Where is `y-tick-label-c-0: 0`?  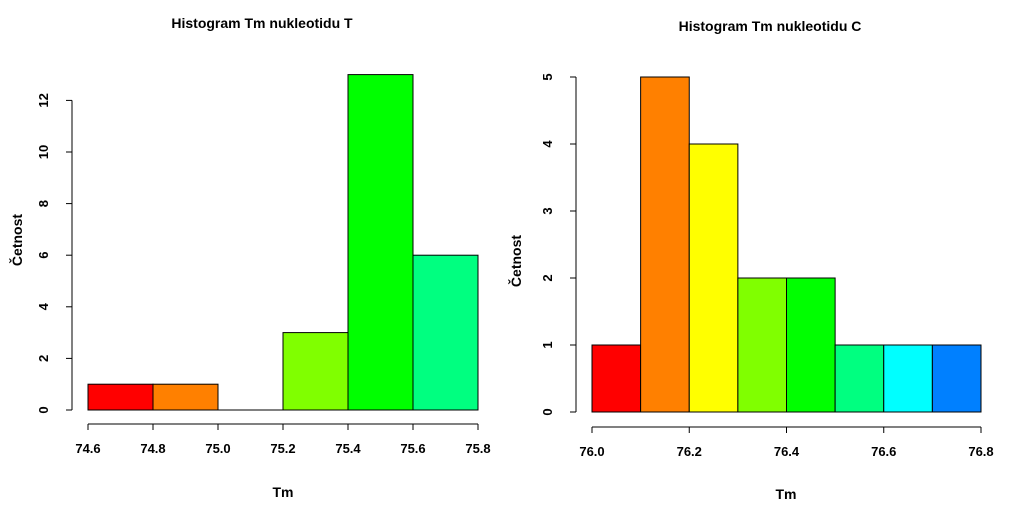 y-tick-label-c-0: 0 is located at coordinates (547, 411).